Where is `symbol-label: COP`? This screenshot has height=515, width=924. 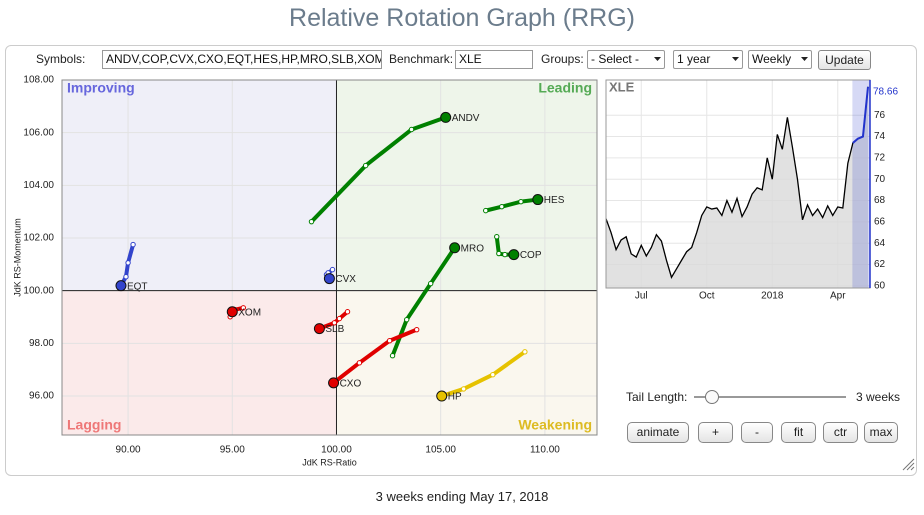 symbol-label: COP is located at coordinates (531, 255).